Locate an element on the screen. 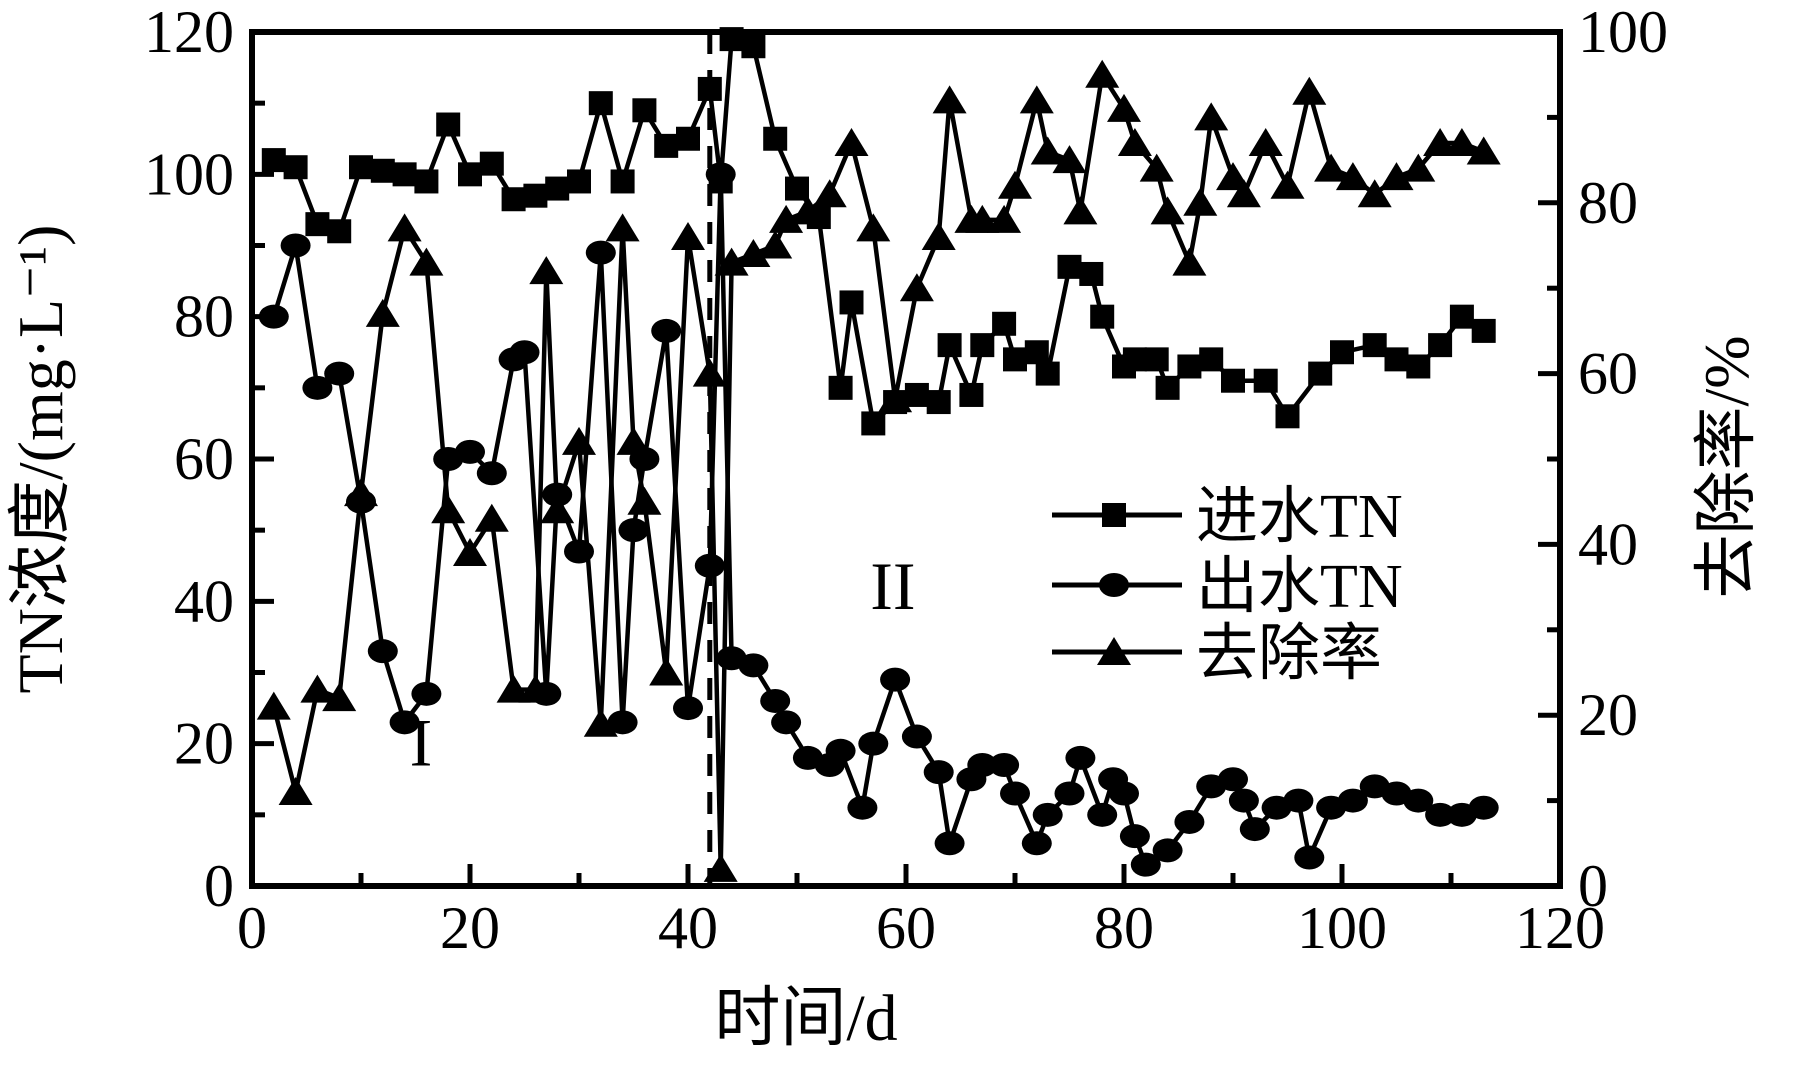  legend-label-effluent-tn: 出水TN is located at coordinates (1299, 587).